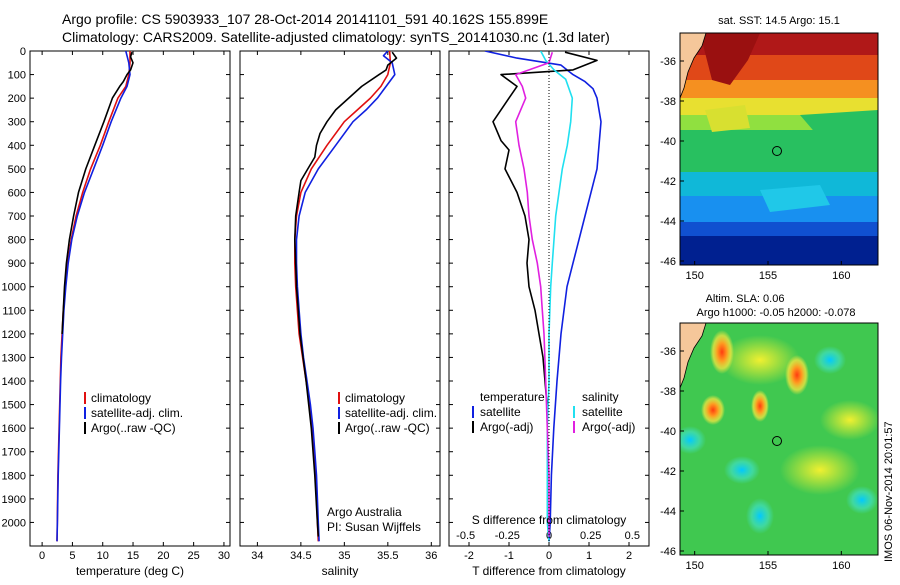 This screenshot has width=900, height=585. I want to click on depth-tick-label: 1400, so click(14, 382).